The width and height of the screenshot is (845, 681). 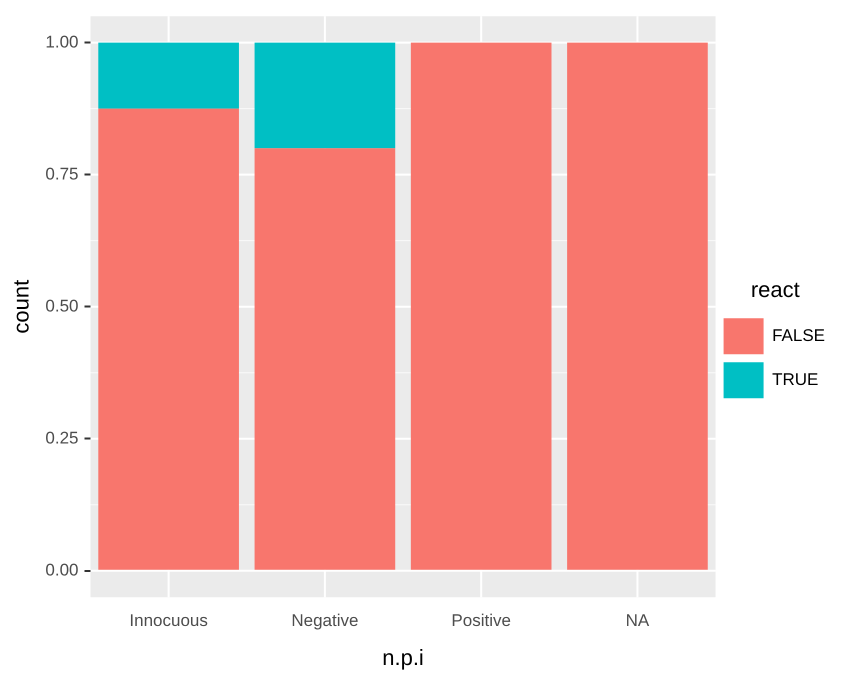 What do you see at coordinates (324, 620) in the screenshot?
I see `x-tick-label: Negative` at bounding box center [324, 620].